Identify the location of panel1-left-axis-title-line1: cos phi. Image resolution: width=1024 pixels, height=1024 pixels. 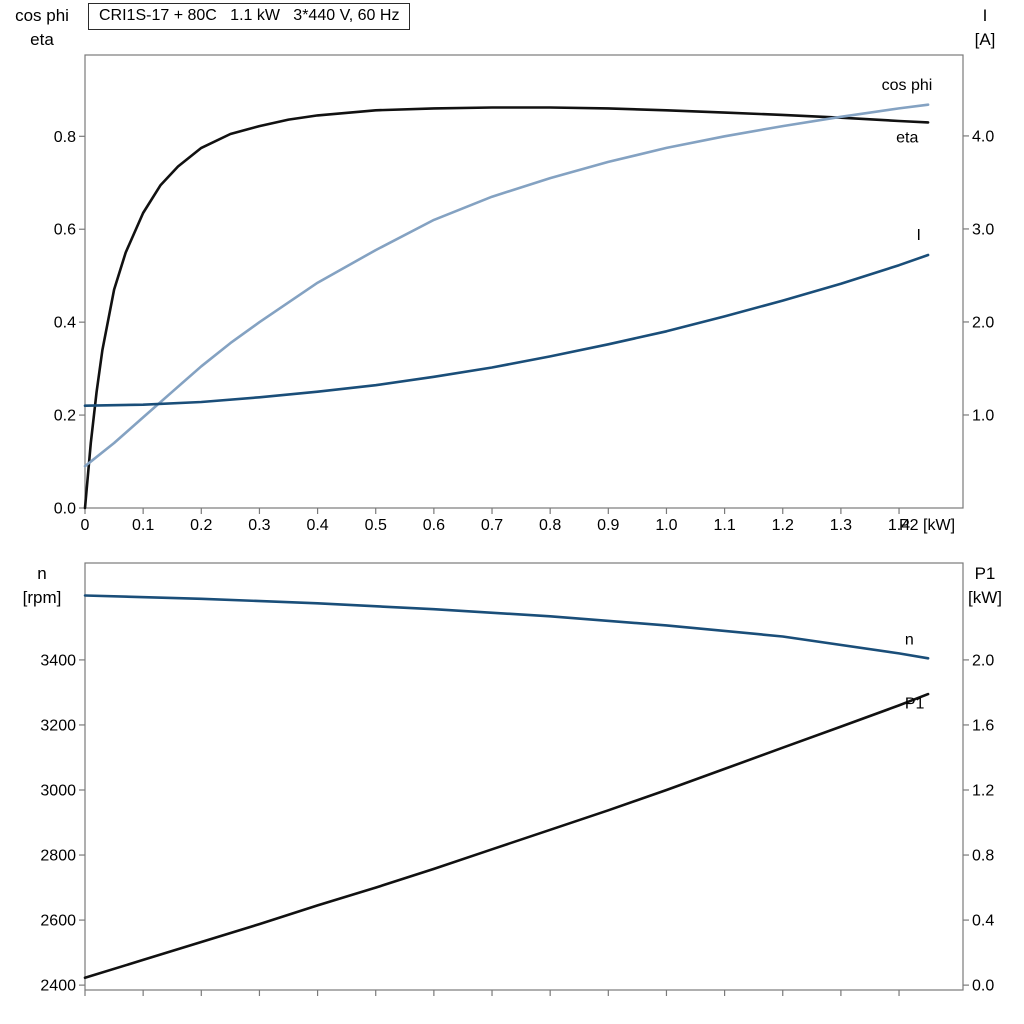
(42, 15).